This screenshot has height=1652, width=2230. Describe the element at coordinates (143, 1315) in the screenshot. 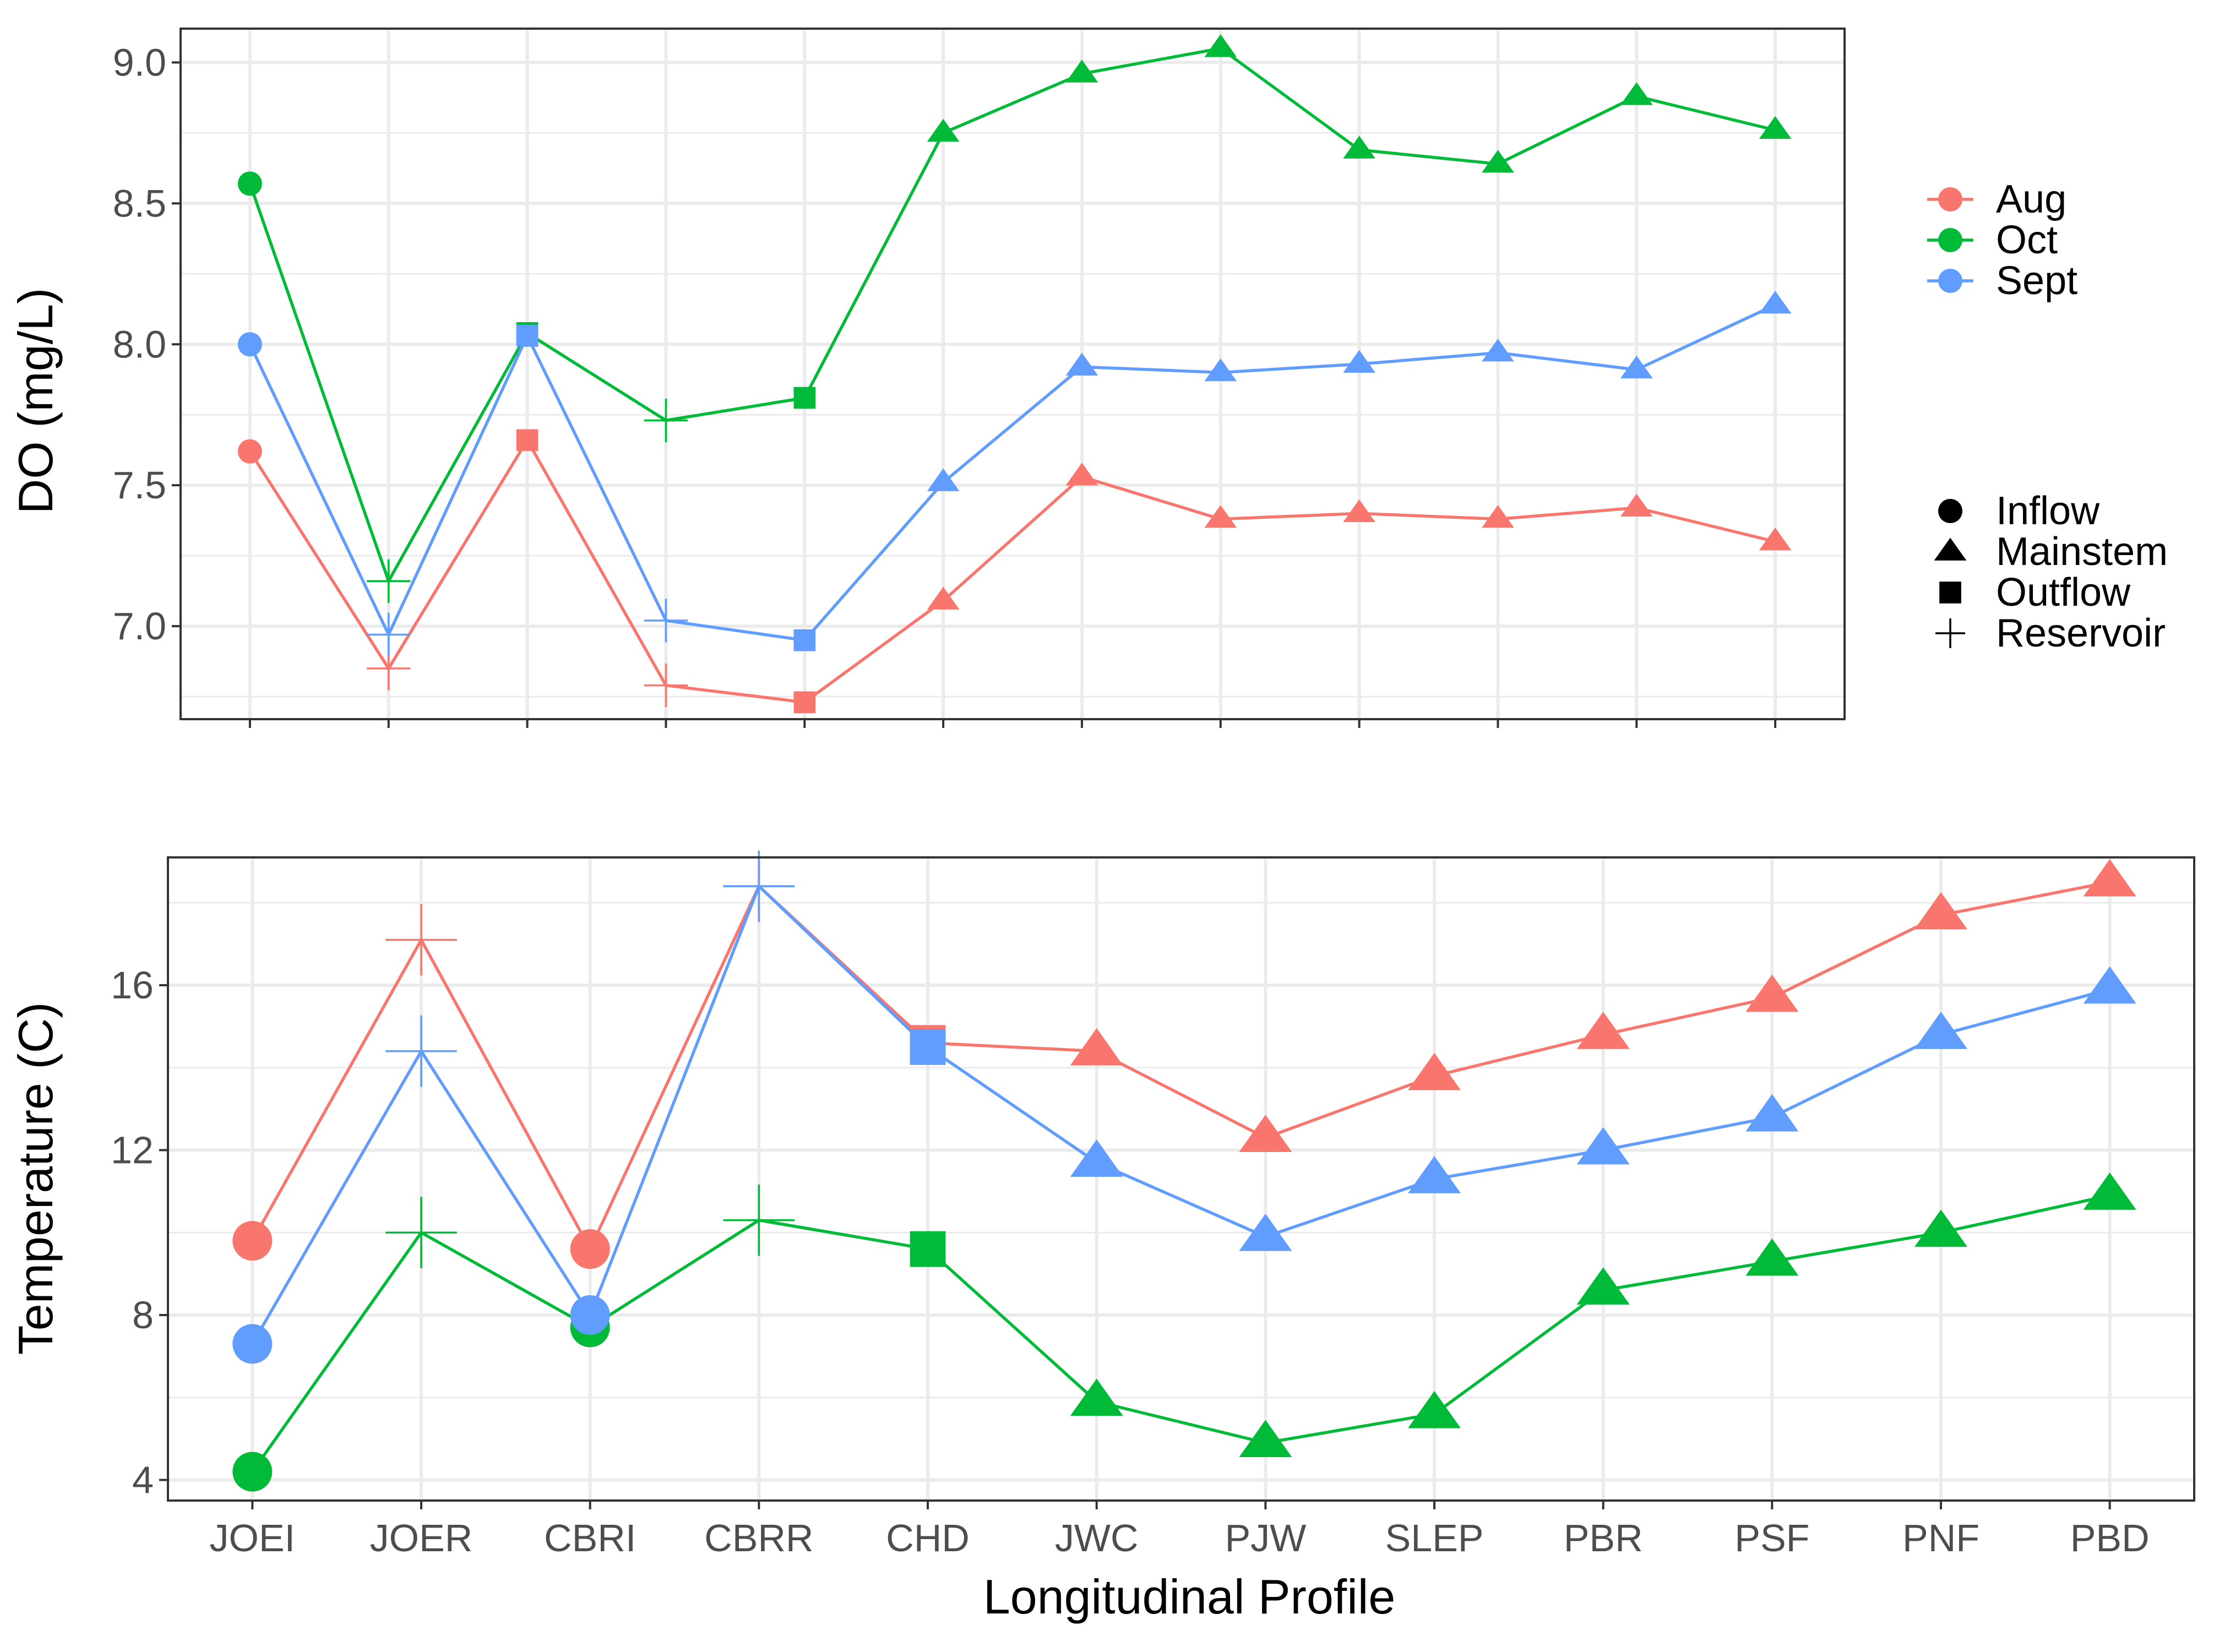

I see `y-tick-label: 8` at that location.